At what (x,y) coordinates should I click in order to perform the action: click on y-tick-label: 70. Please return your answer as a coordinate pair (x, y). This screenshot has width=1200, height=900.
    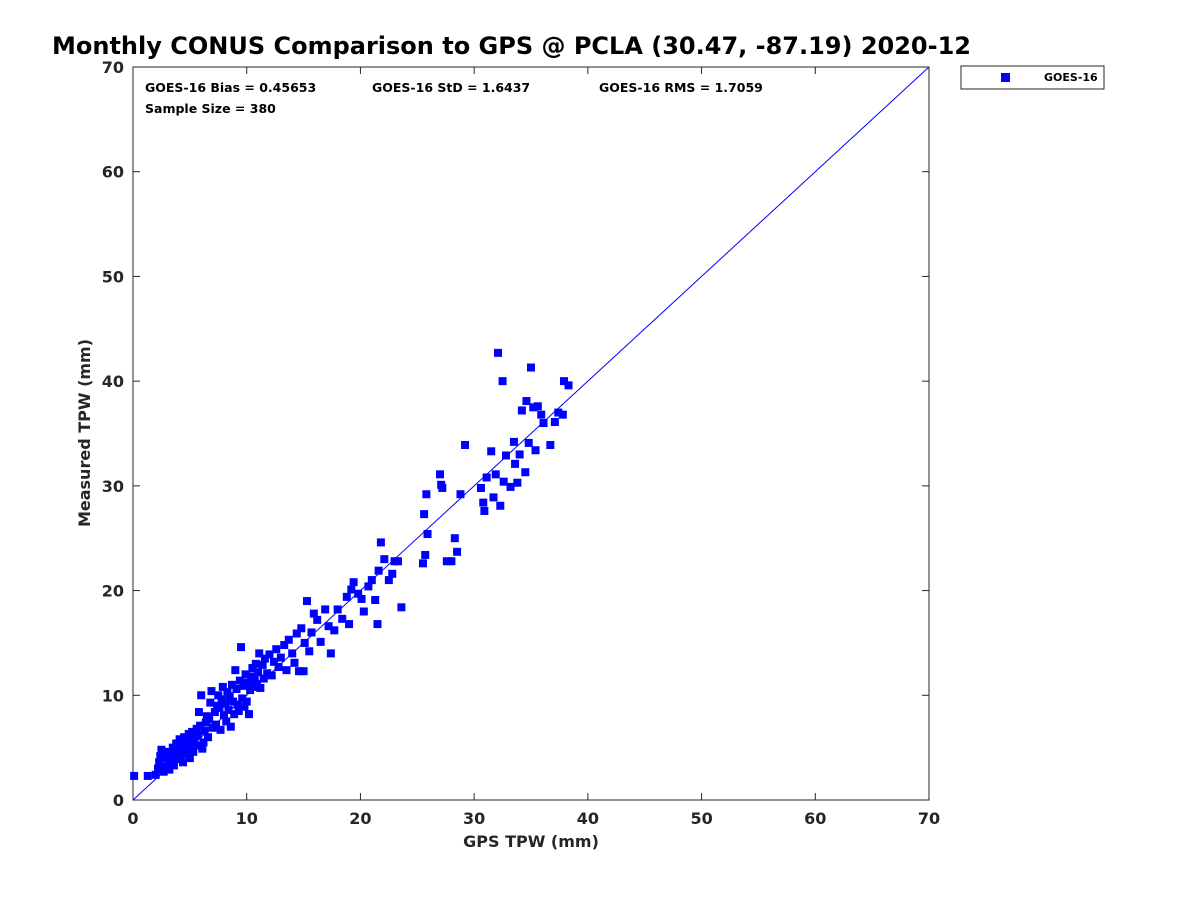
    Looking at the image, I should click on (113, 67).